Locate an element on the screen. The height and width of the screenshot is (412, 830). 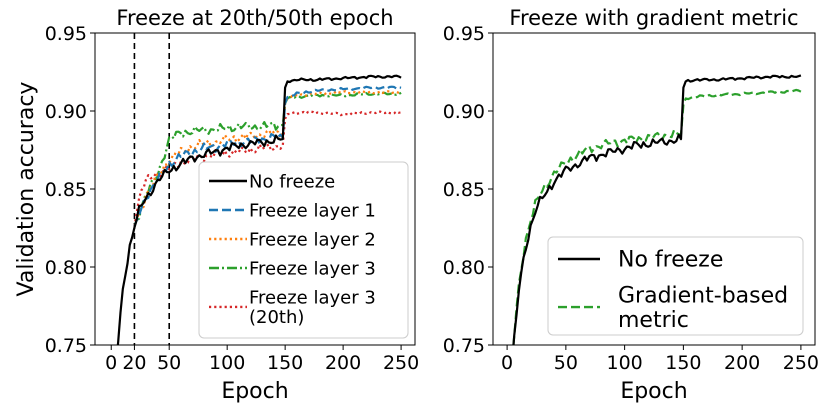
chart-right-legend-entries: No freeze Gradient-based metric is located at coordinates (673, 290).